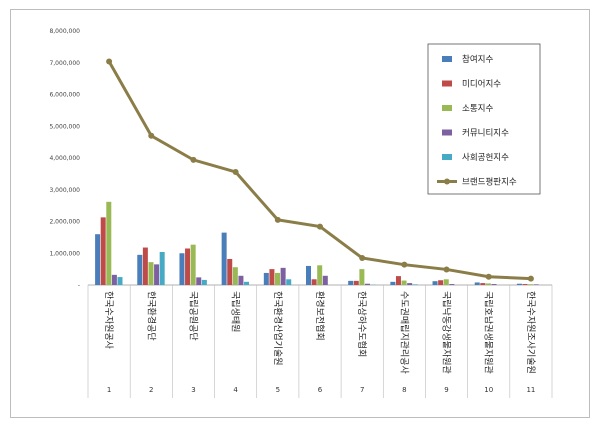 The width and height of the screenshot is (600, 428). What do you see at coordinates (404, 333) in the screenshot?
I see `category-name-label: 수도권매립지관리공사` at bounding box center [404, 333].